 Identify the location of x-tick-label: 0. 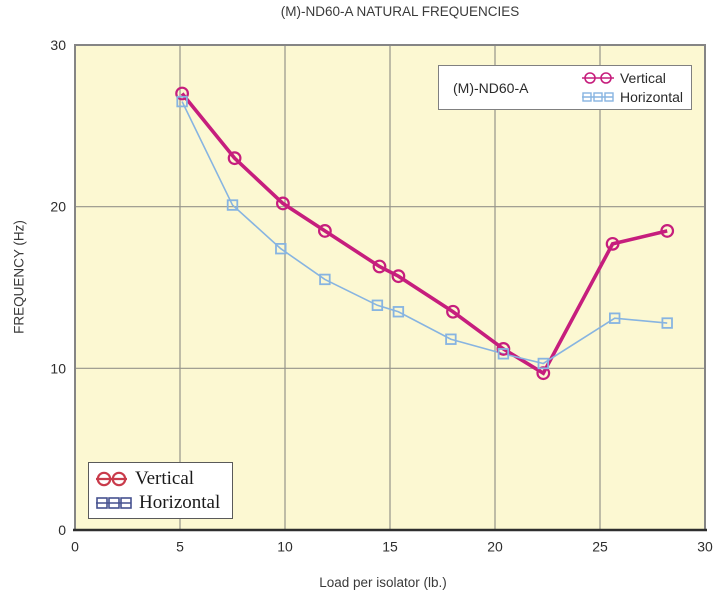
(75, 547).